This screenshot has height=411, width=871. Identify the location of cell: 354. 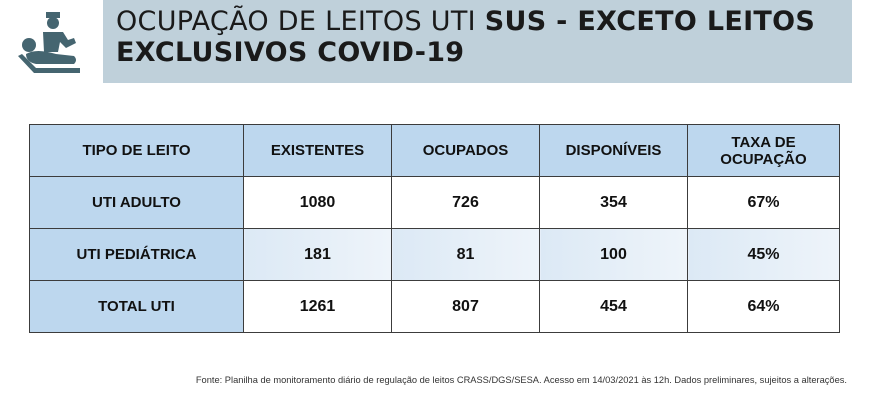
(613, 202).